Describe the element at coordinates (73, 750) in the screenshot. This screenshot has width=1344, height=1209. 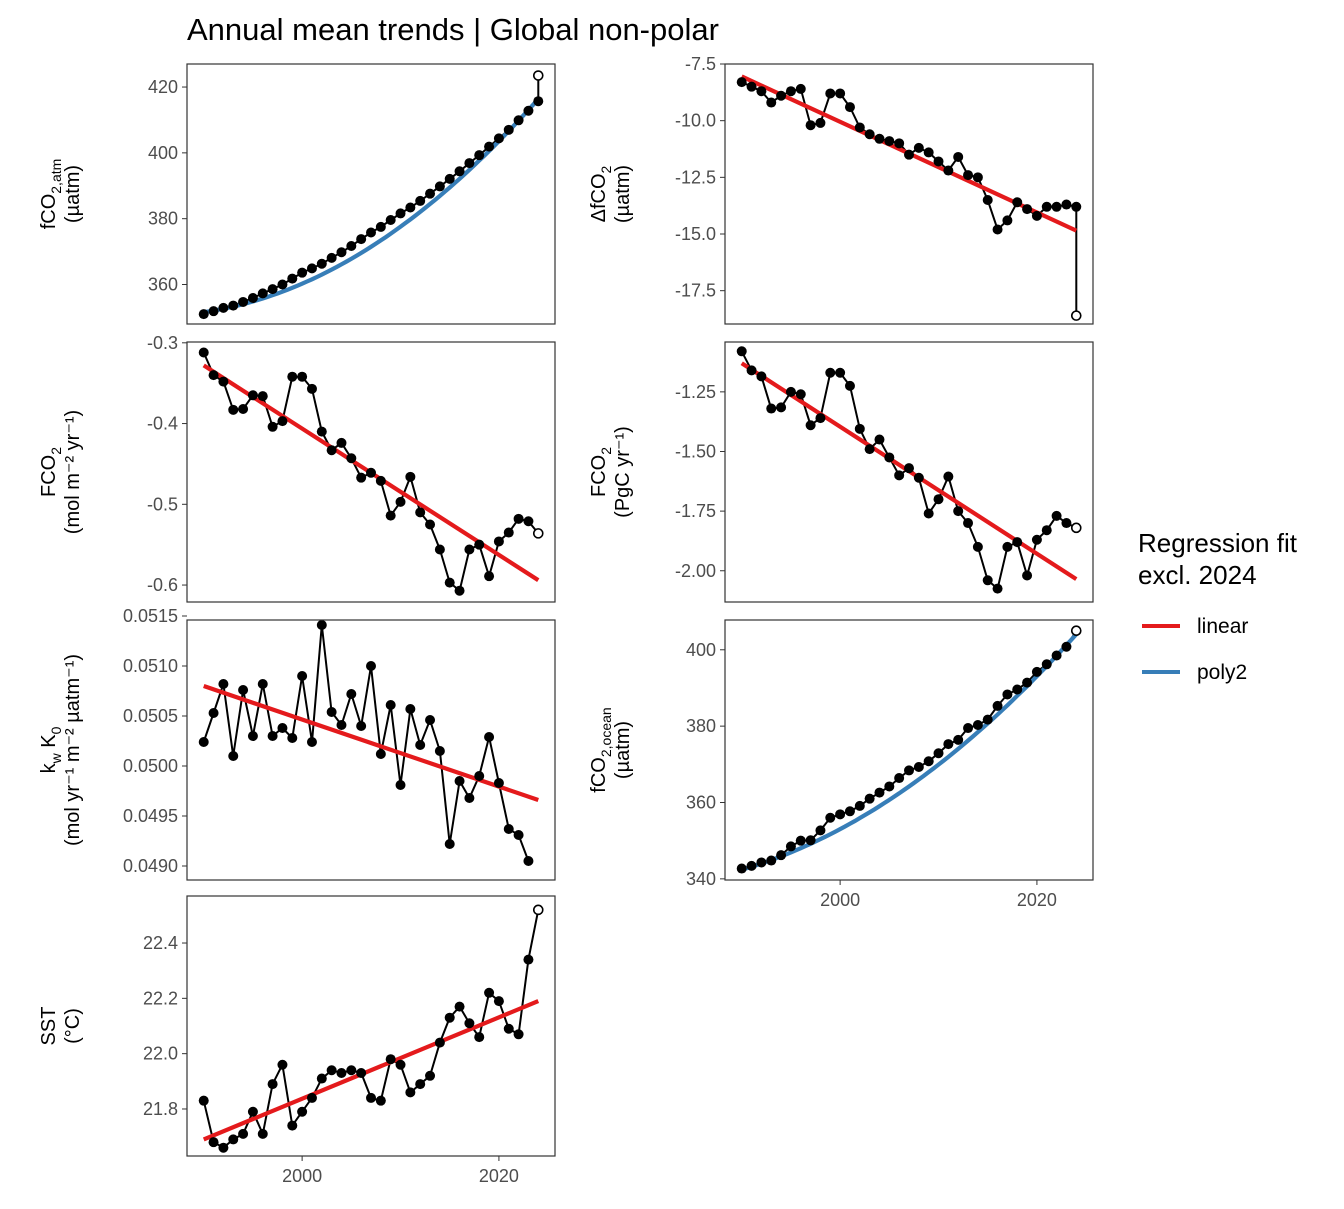
I see `y-axis-label-unit: (mol yr⁻¹ m⁻² µatm⁻¹)` at that location.